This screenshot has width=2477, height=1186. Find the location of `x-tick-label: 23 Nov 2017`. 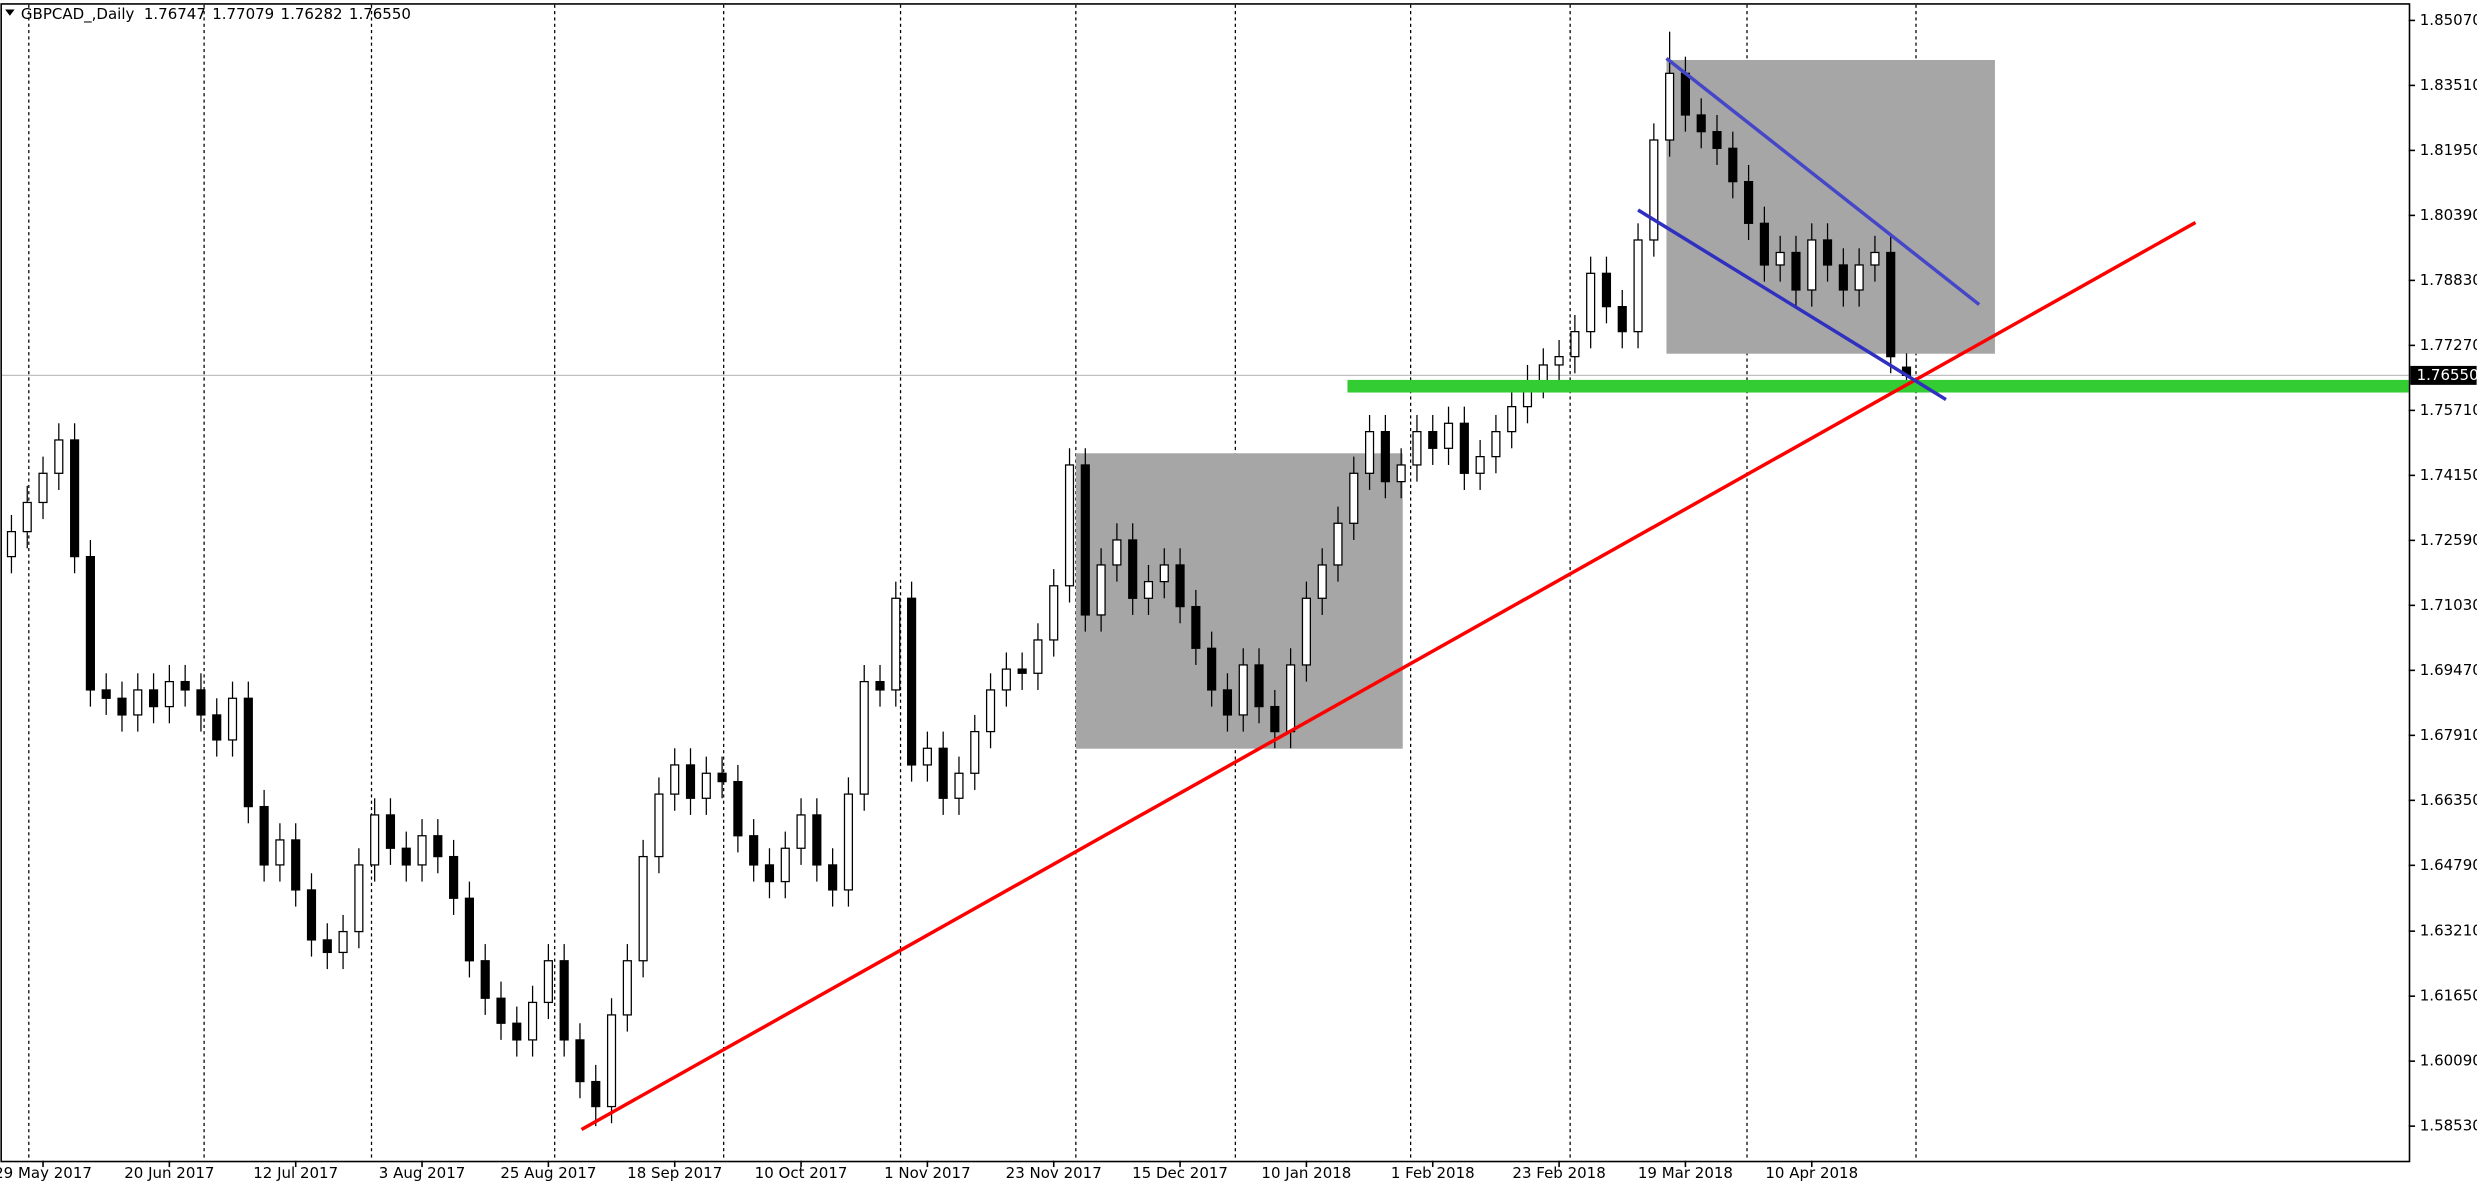

x-tick-label: 23 Nov 2017 is located at coordinates (1054, 1173).